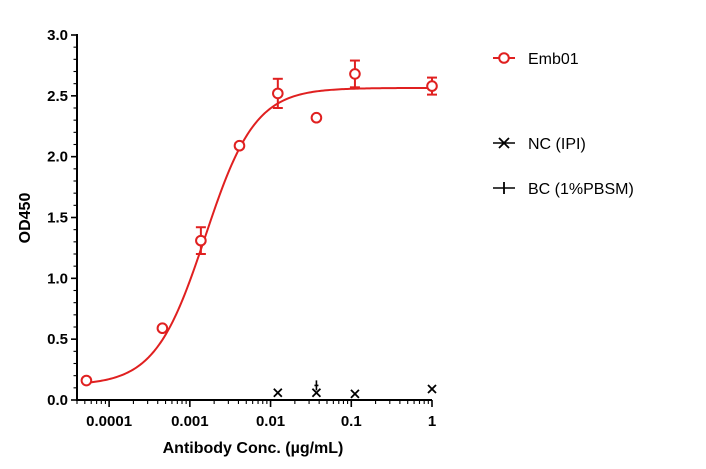  What do you see at coordinates (57, 157) in the screenshot?
I see `y-tick-label: 2.0` at bounding box center [57, 157].